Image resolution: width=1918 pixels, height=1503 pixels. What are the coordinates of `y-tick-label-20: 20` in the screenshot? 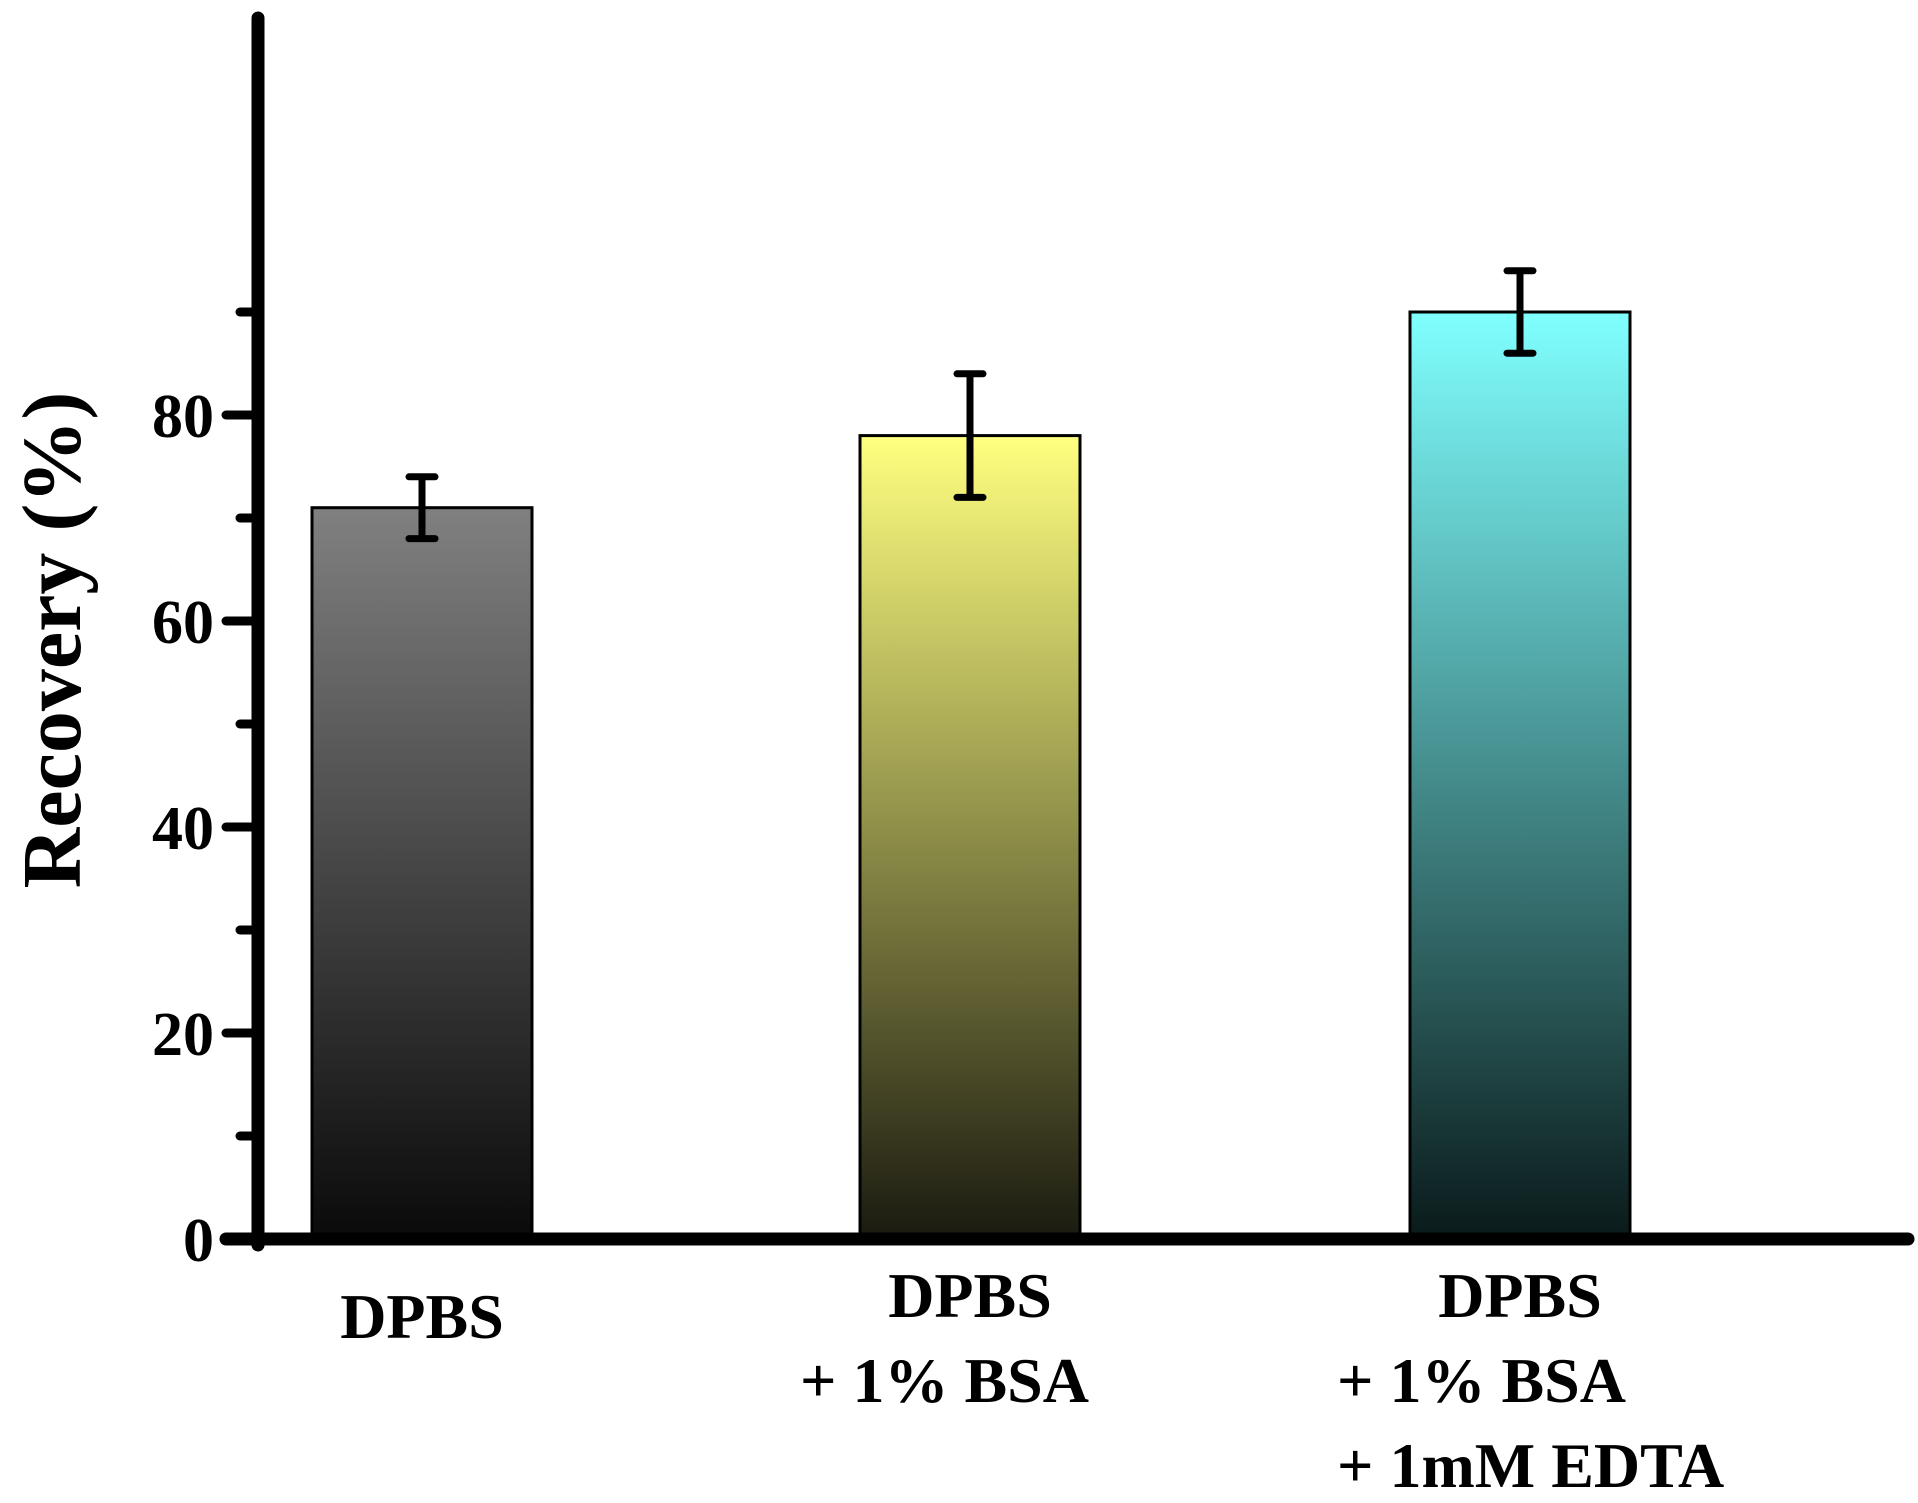 It's located at (183, 1035).